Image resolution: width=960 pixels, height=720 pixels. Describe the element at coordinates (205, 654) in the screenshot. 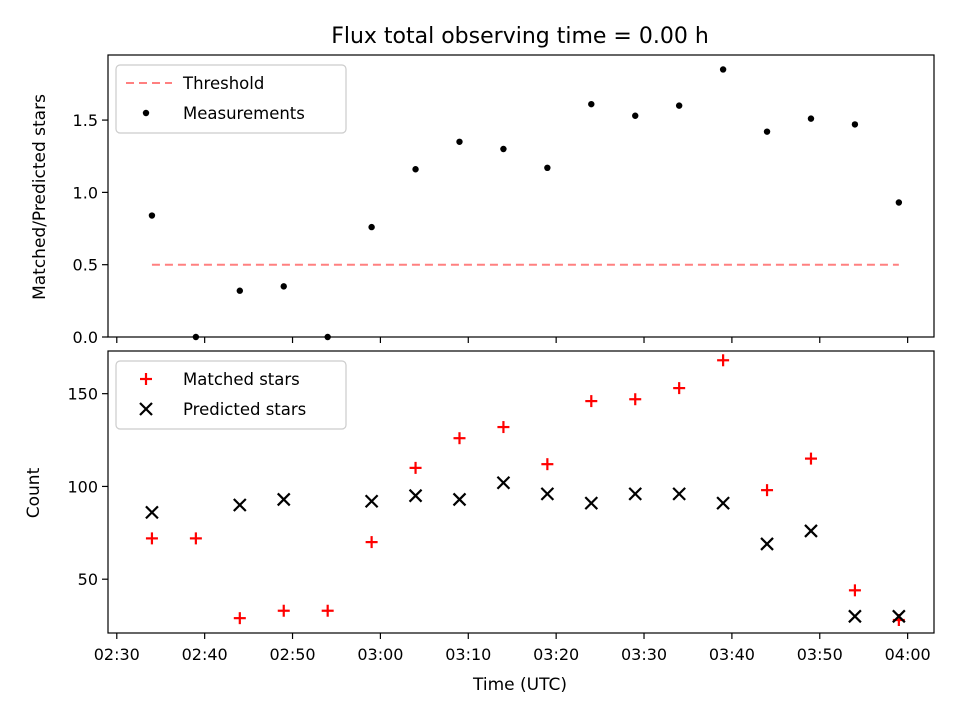

I see `x-tick-label: 02:40` at that location.